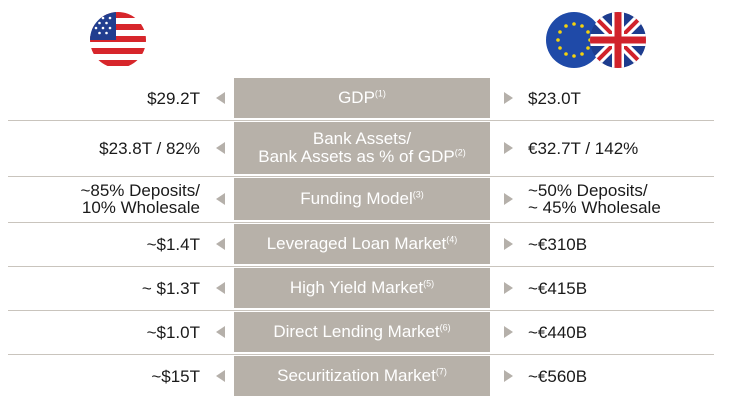  Describe the element at coordinates (173, 244) in the screenshot. I see `us-value: ~$1.4T` at that location.